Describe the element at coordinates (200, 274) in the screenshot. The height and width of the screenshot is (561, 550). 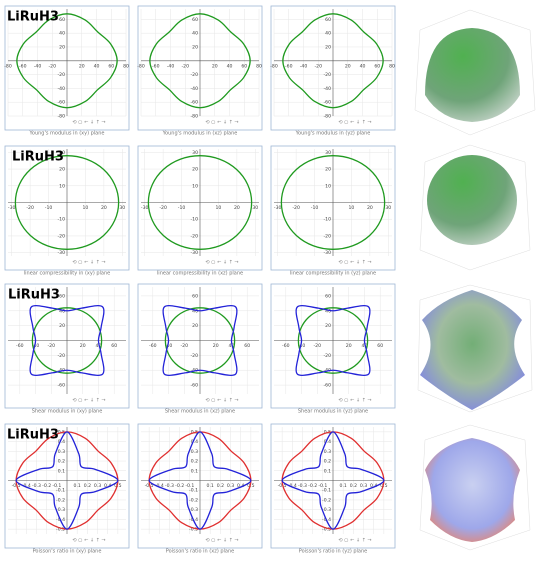
I see `plot-caption: linear compressibility in (xz) plane` at that location.